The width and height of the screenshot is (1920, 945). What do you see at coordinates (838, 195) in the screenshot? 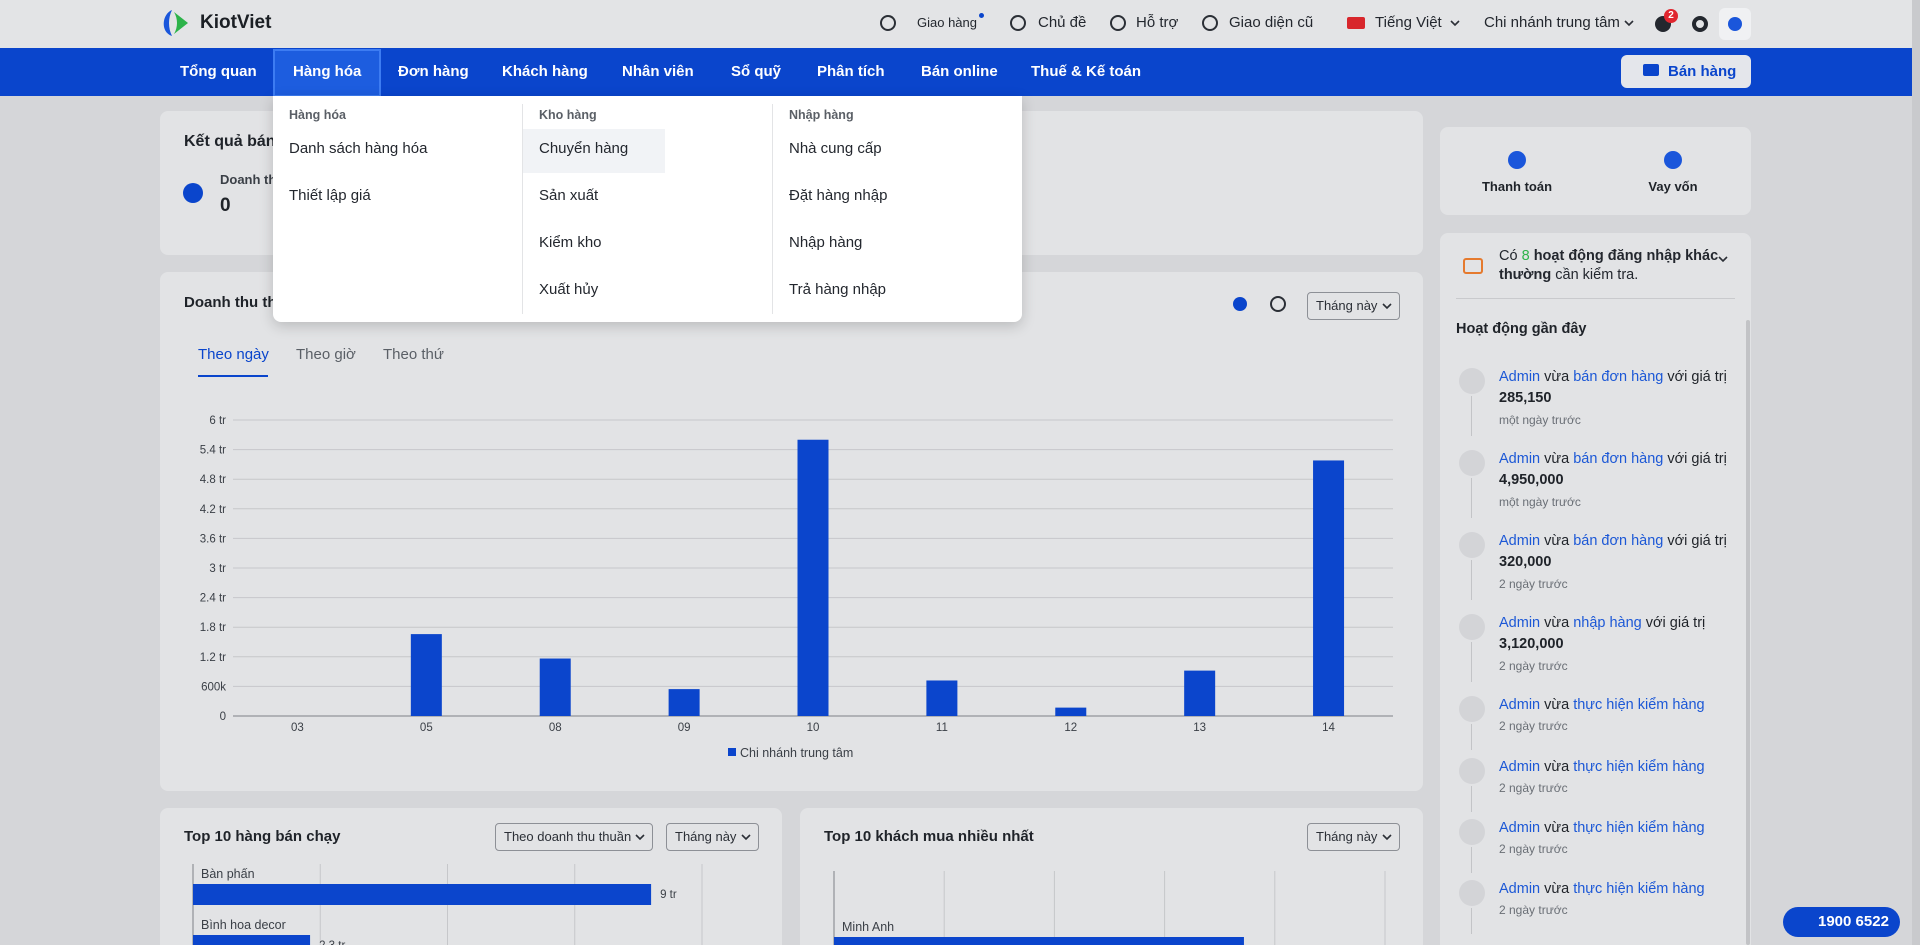
I see `menu-item: Đặt hàng nhập` at bounding box center [838, 195].